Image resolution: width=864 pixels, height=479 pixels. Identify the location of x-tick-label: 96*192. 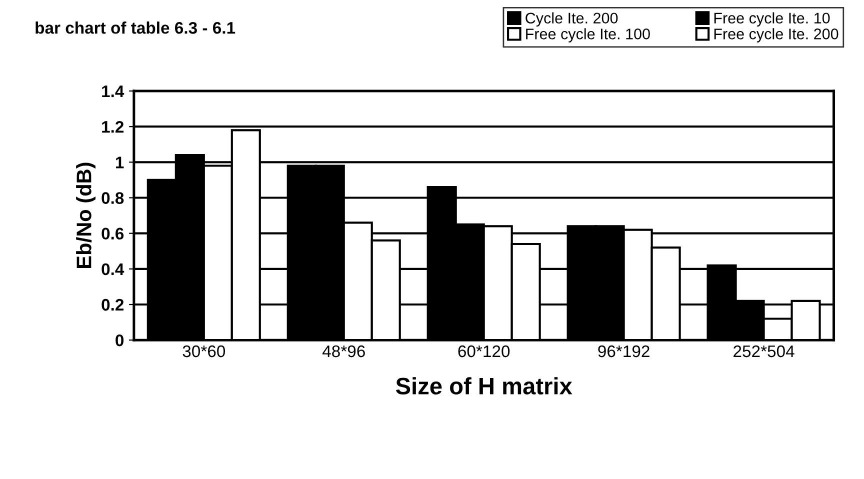
(624, 351).